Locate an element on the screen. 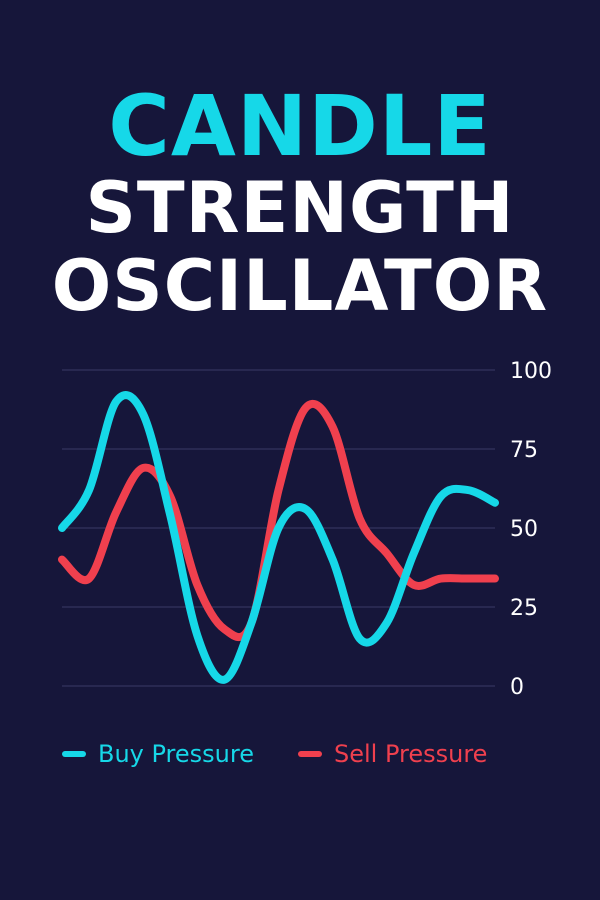  legend-item-sell: Sell Pressure is located at coordinates (392, 754).